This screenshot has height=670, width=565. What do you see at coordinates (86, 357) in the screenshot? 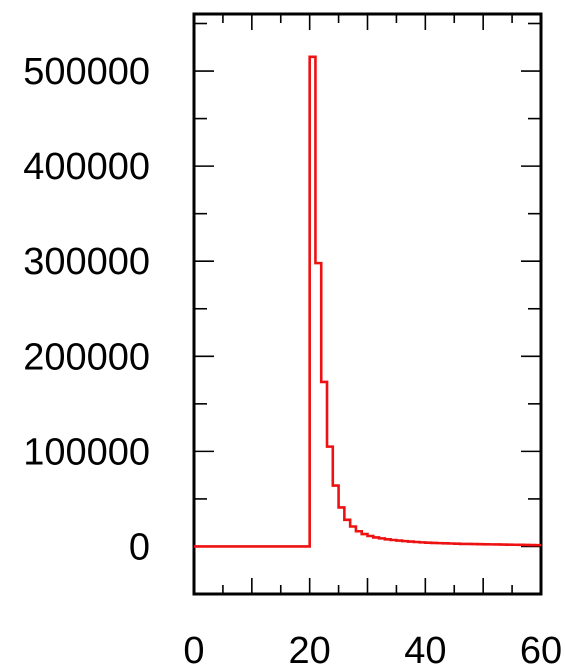
I see `y-tick-label: 200000` at bounding box center [86, 357].